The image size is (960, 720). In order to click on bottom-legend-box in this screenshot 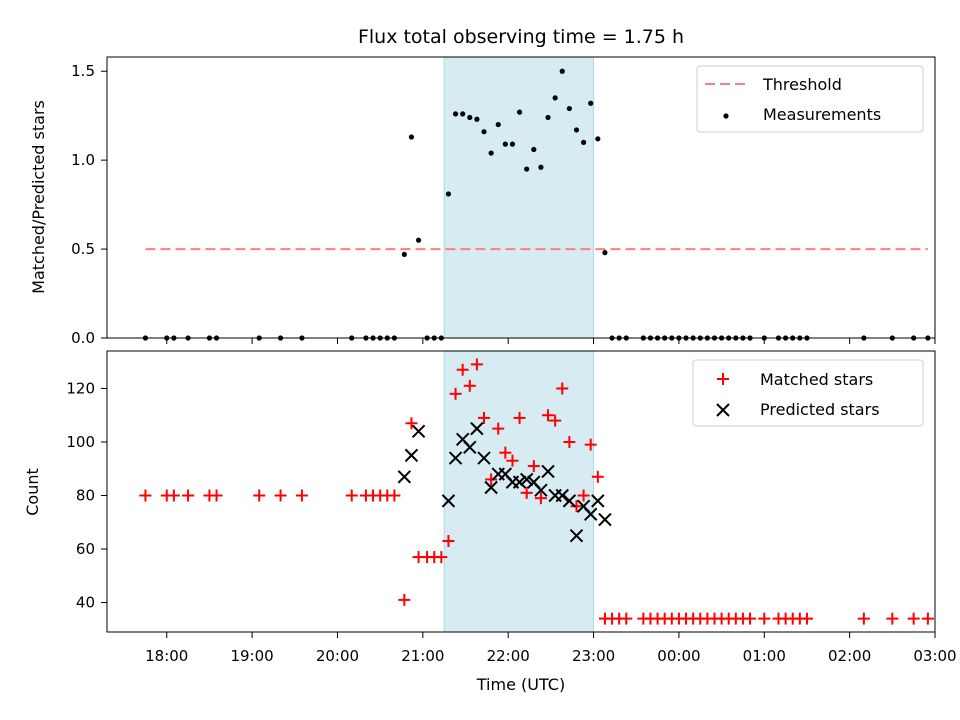, I will do `click(808, 393)`.